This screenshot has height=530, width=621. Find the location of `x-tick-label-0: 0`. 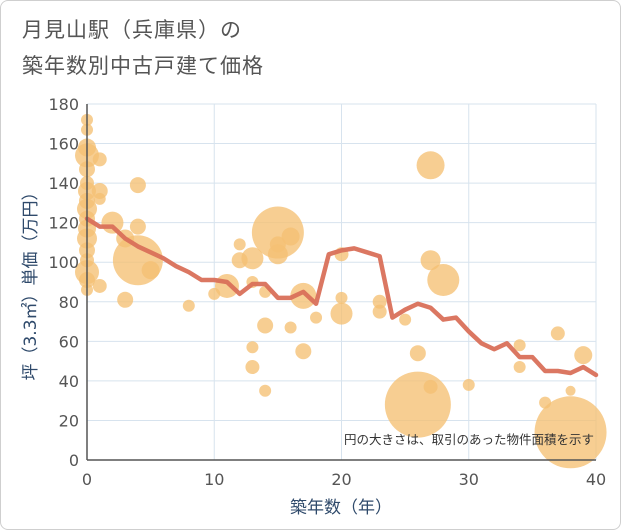

x-tick-label-0: 0 is located at coordinates (87, 479).